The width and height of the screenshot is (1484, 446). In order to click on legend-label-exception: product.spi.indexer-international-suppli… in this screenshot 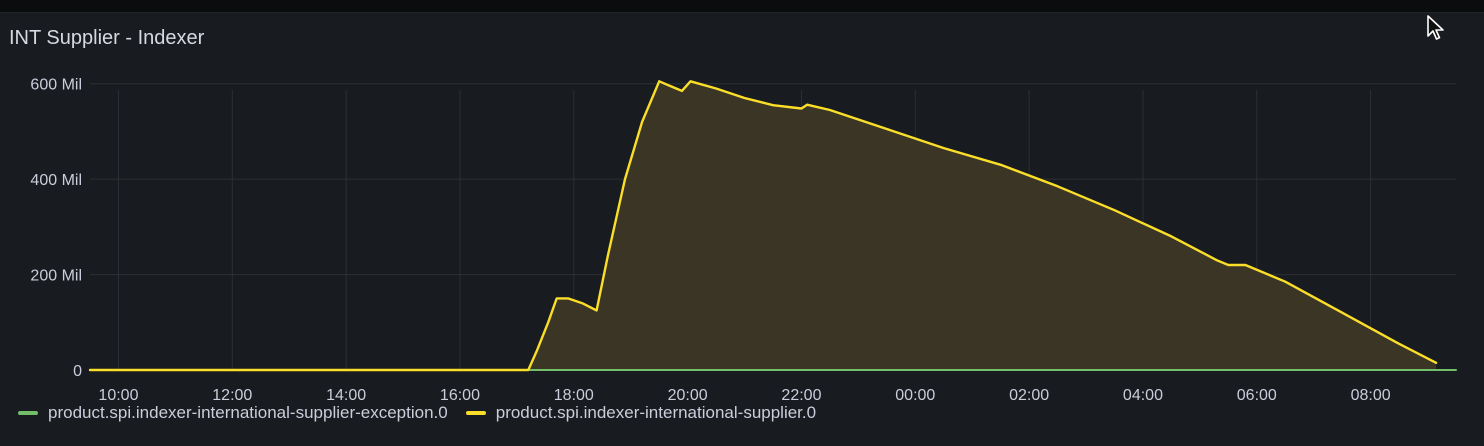, I will do `click(248, 412)`.